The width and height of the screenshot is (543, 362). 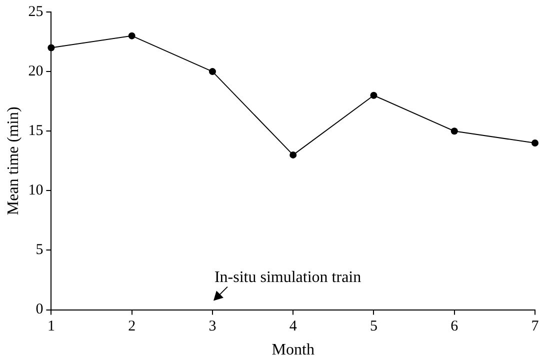 I want to click on x-tick-label: 1, so click(x=51, y=326).